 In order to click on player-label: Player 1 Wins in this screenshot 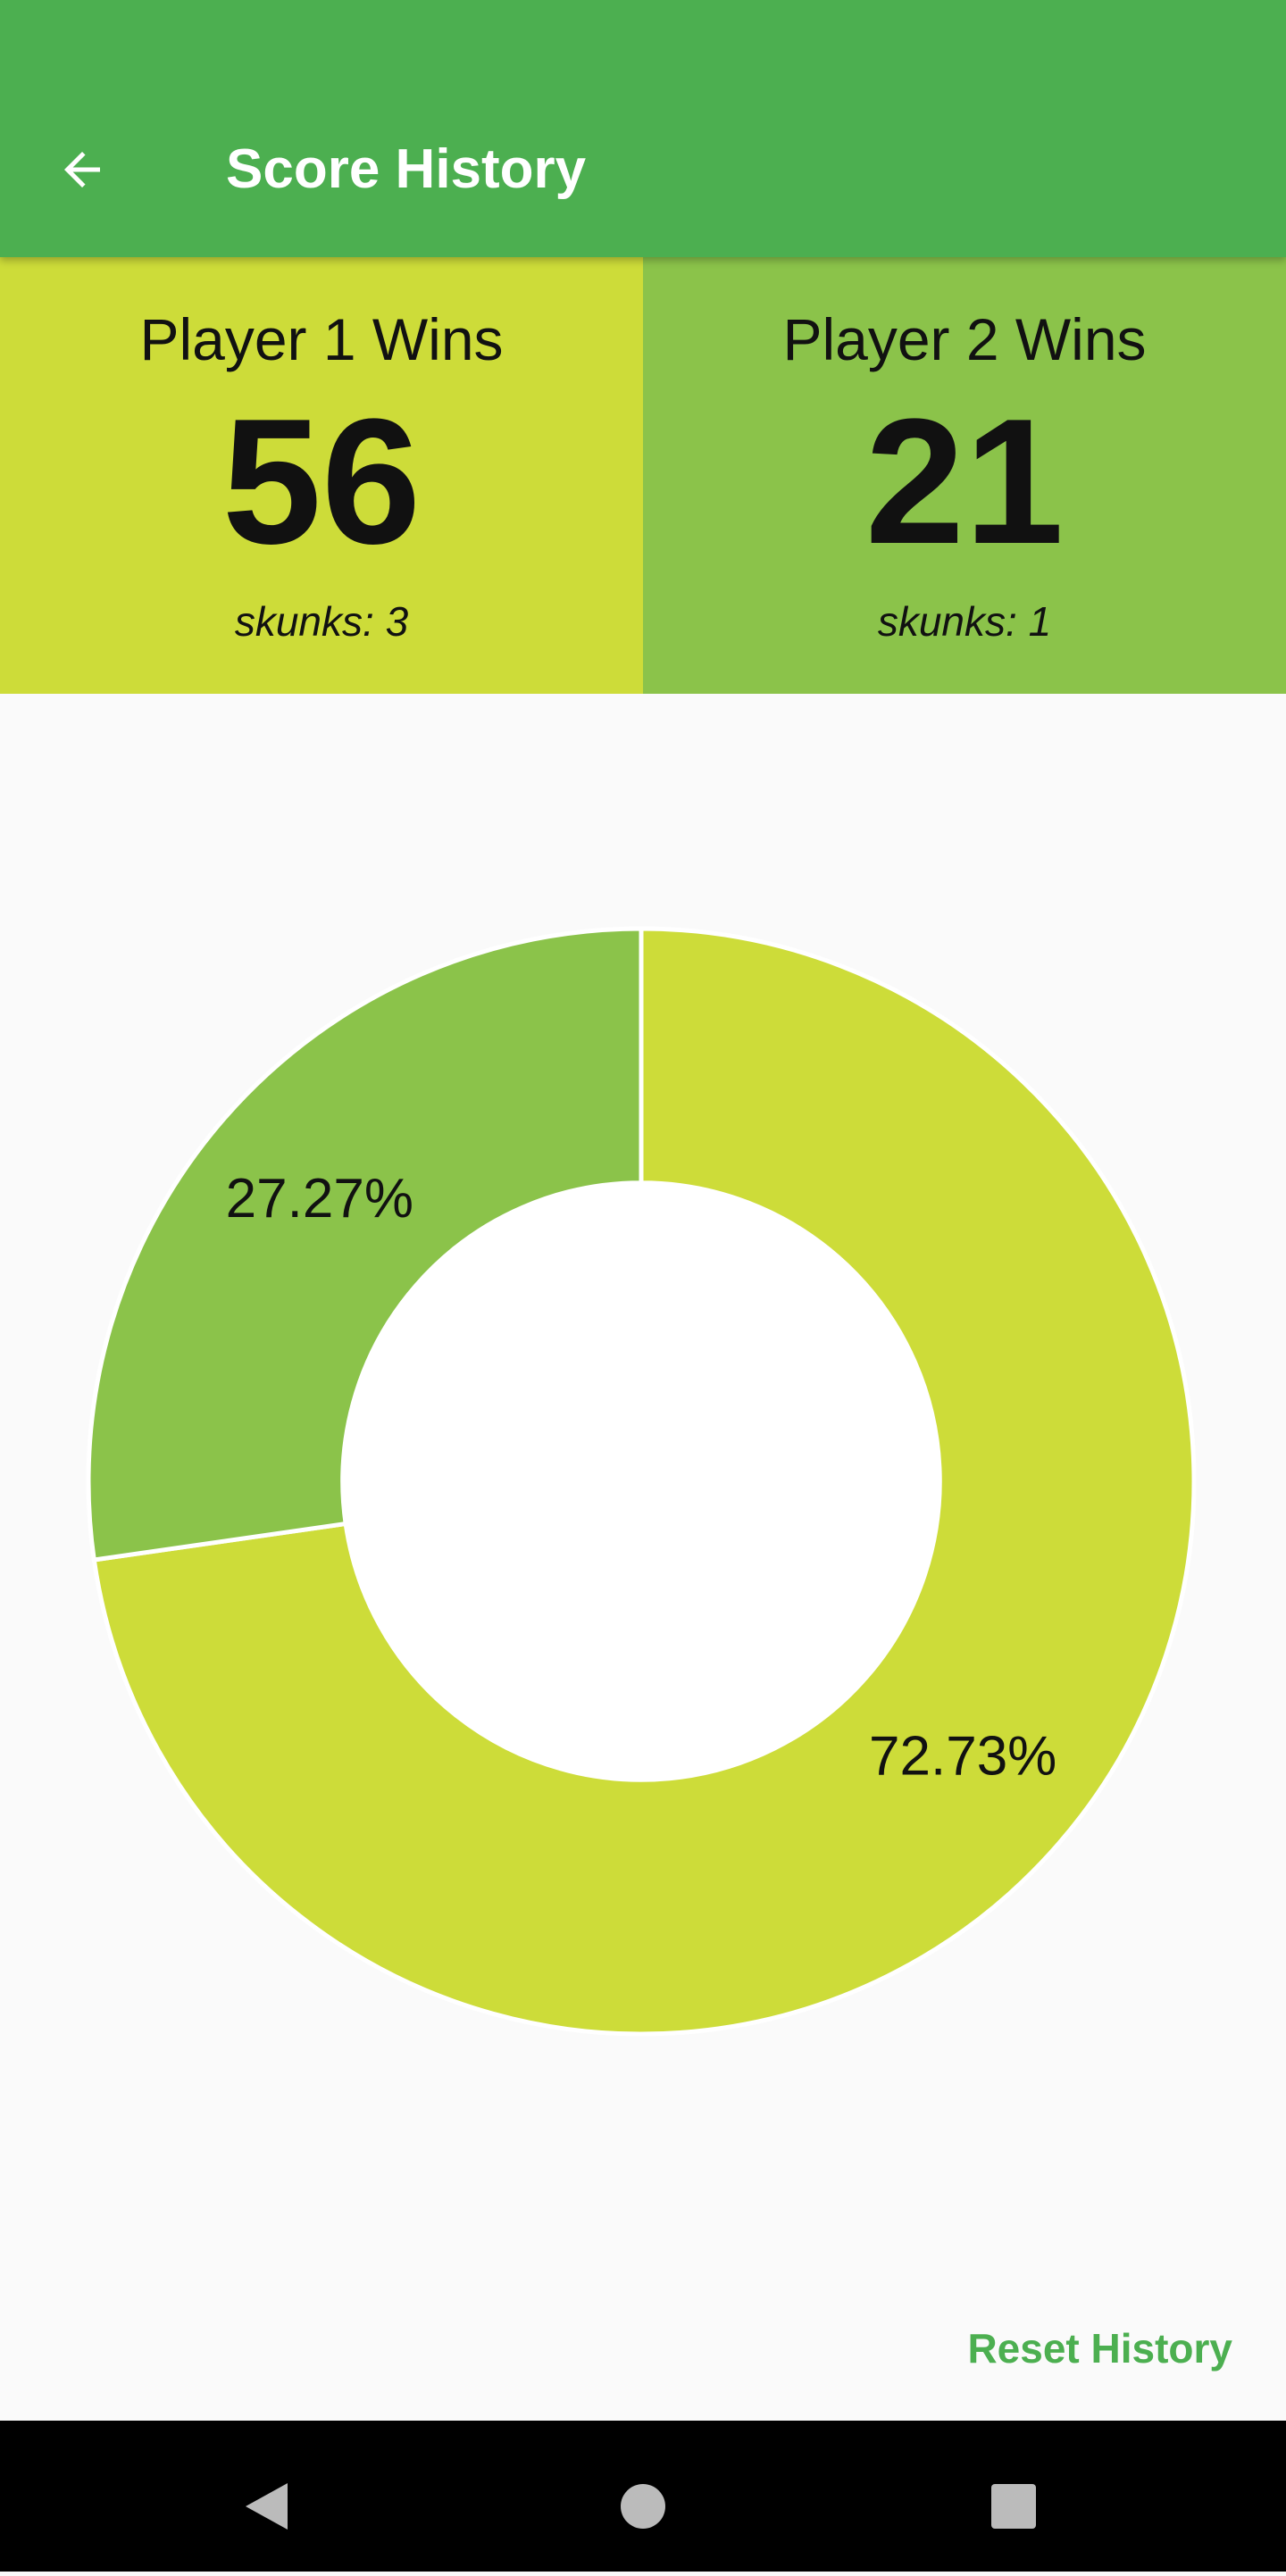, I will do `click(321, 339)`.